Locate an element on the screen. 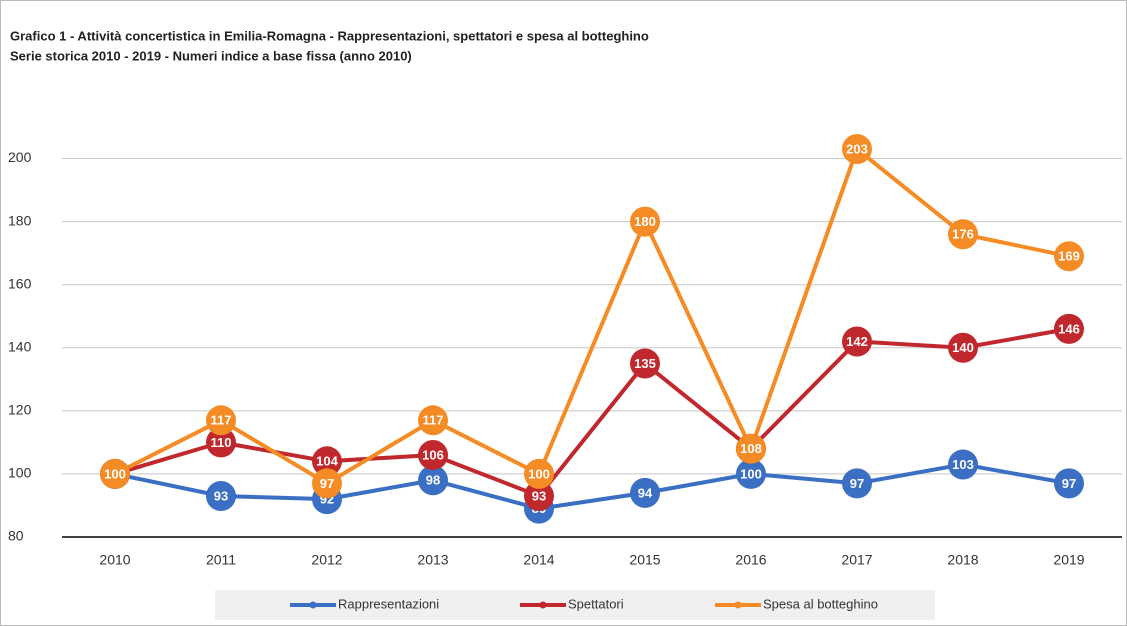 The image size is (1127, 626). data-label: 146 is located at coordinates (1069, 328).